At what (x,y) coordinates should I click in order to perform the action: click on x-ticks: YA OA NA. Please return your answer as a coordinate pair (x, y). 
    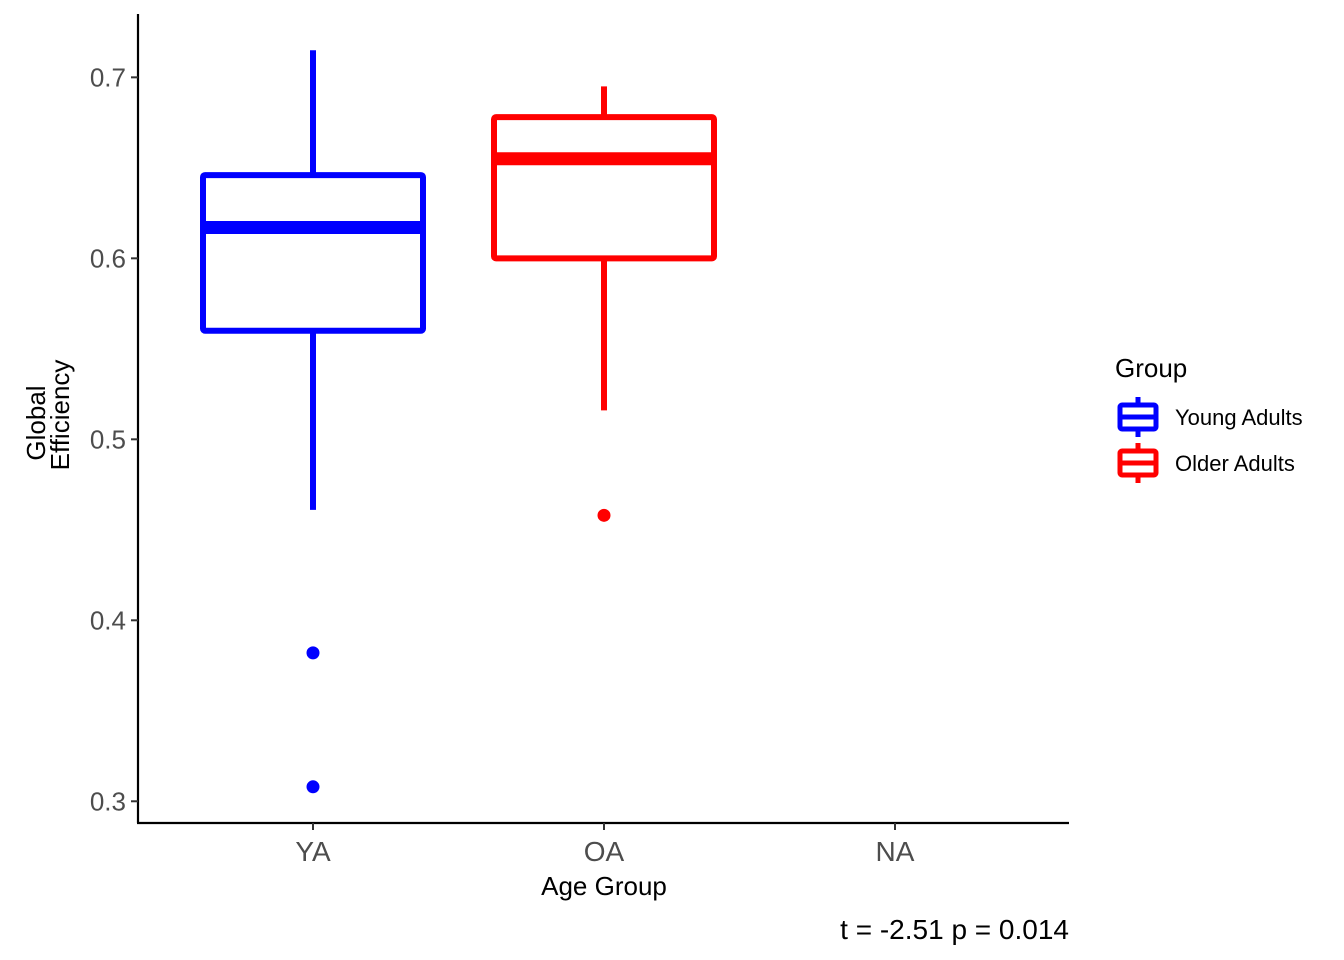
    Looking at the image, I should click on (605, 845).